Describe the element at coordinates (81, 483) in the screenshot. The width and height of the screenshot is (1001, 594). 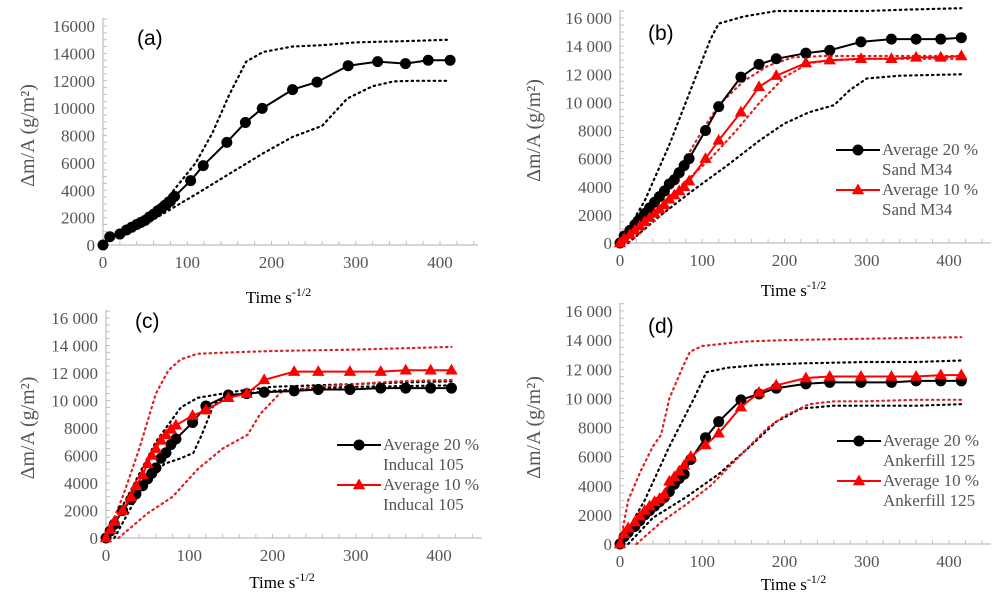
I see `y-tick-label: 4000` at that location.